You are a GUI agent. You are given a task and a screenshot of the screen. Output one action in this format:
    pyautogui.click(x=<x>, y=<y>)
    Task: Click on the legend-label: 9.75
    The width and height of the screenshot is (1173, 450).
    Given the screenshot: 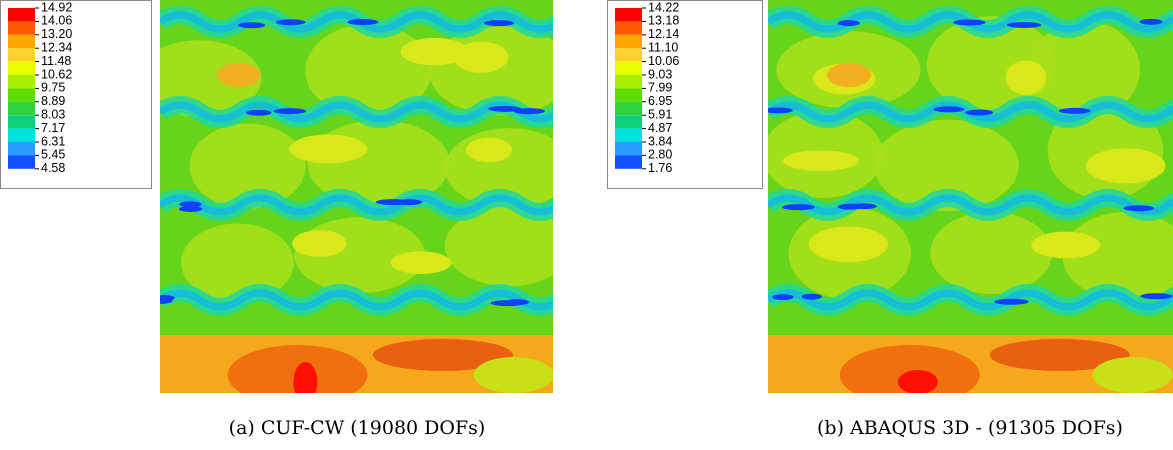 What is the action you would take?
    pyautogui.click(x=53, y=88)
    